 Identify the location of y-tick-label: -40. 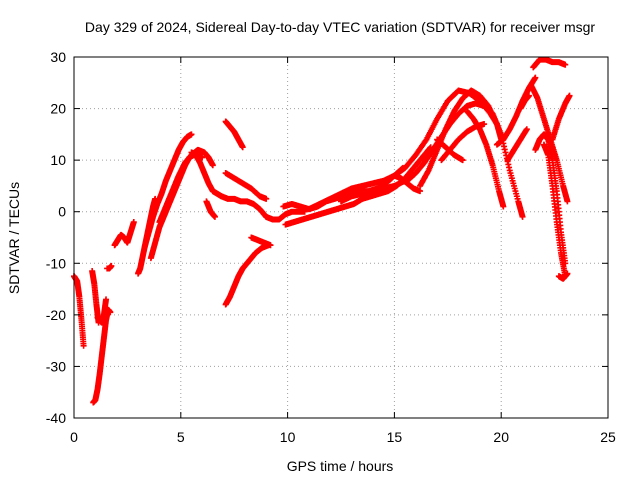
(56, 418).